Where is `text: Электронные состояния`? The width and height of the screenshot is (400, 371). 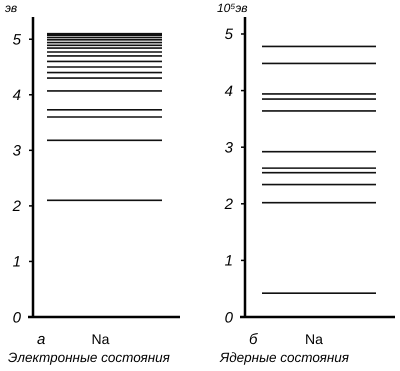 text: Электронные состояния is located at coordinates (89, 357).